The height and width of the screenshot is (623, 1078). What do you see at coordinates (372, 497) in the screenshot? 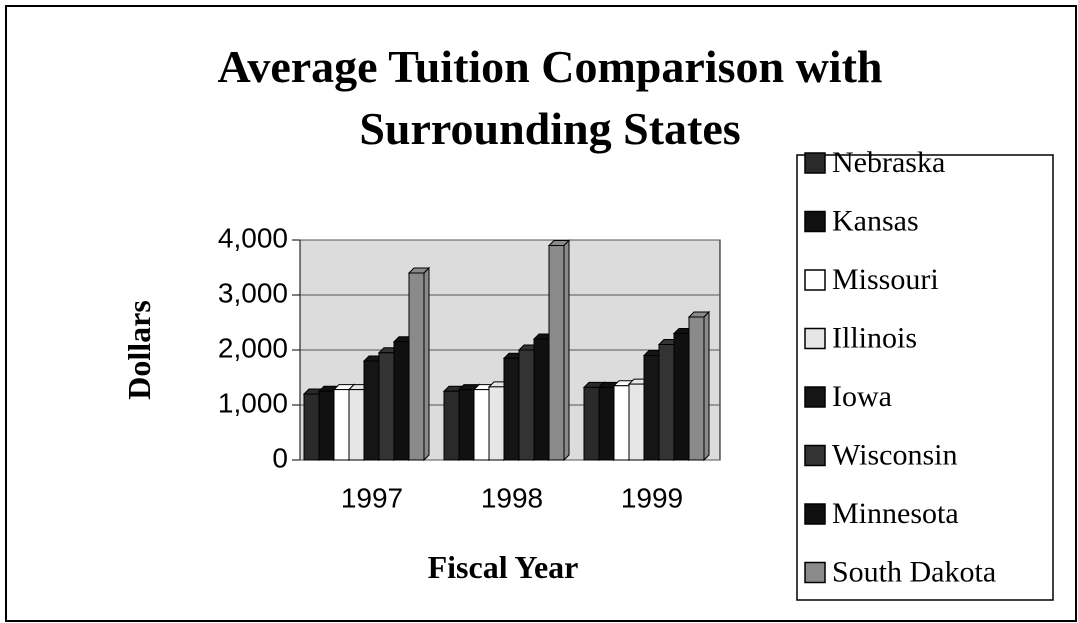
I see `x-tick-label: 1997` at bounding box center [372, 497].